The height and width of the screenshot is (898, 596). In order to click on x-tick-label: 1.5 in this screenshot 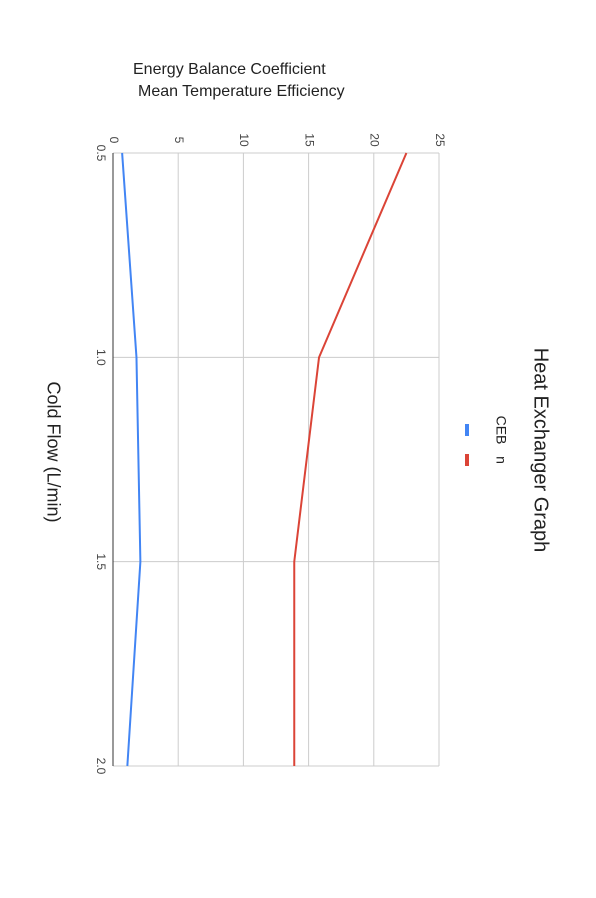, I will do `click(101, 561)`.